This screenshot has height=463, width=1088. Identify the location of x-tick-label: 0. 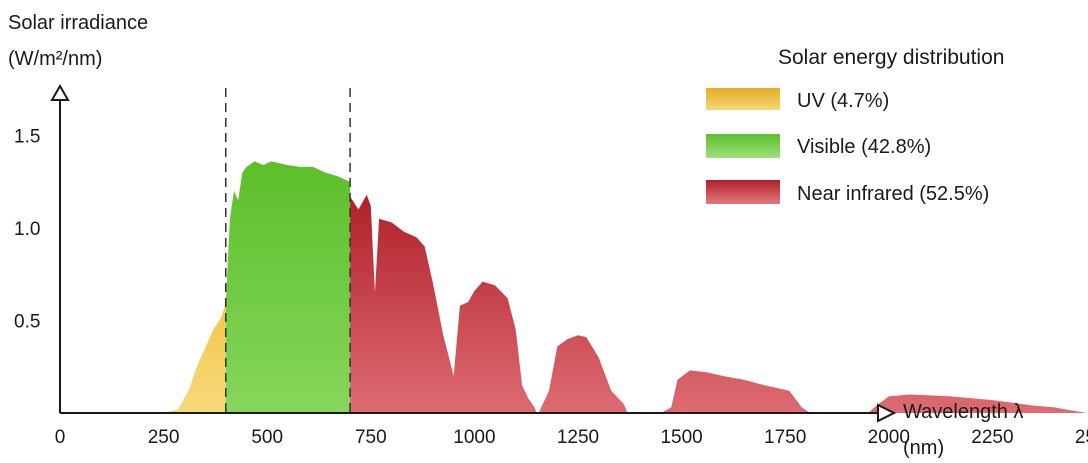
(60, 437).